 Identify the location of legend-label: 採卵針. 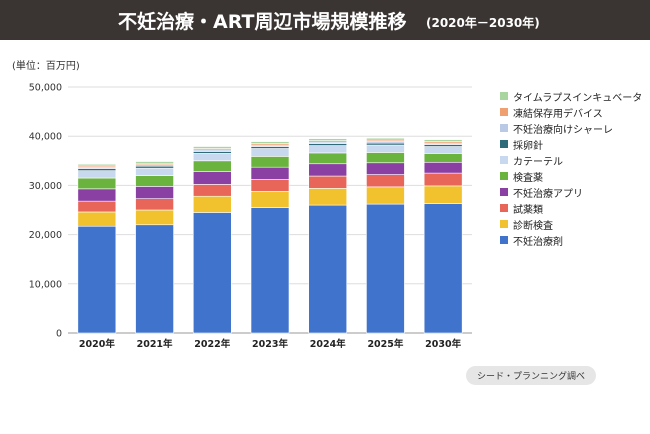
(528, 146).